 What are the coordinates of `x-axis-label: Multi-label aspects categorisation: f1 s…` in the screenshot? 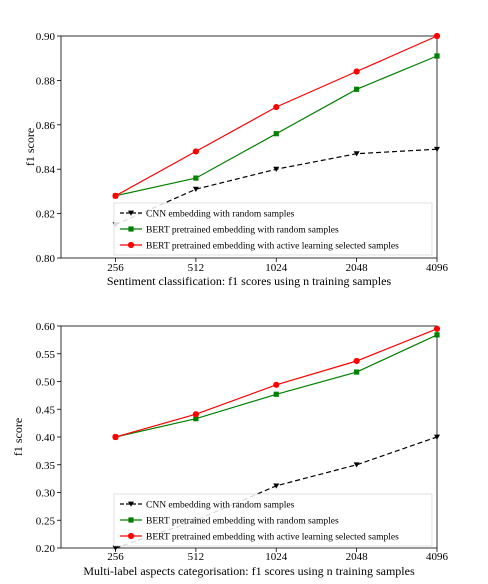 It's located at (249, 571).